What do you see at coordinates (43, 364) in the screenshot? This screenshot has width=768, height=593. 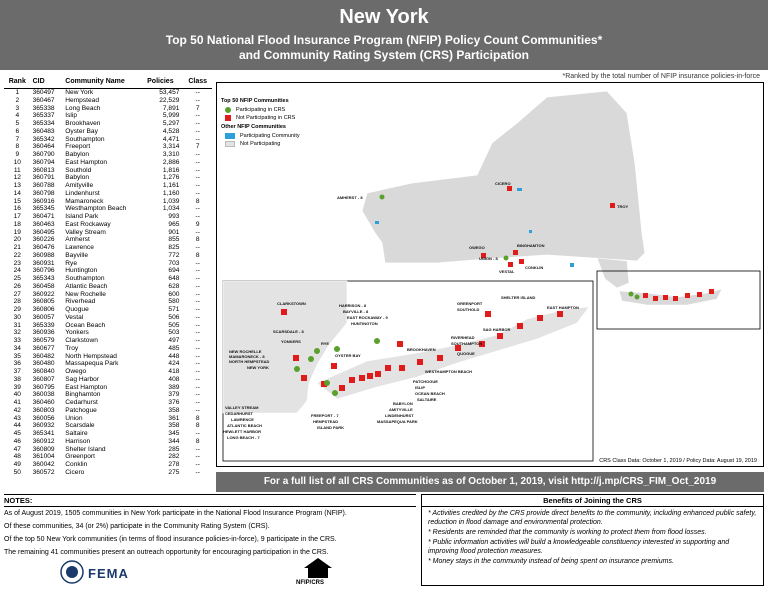 I see `cell-cid: 360480` at bounding box center [43, 364].